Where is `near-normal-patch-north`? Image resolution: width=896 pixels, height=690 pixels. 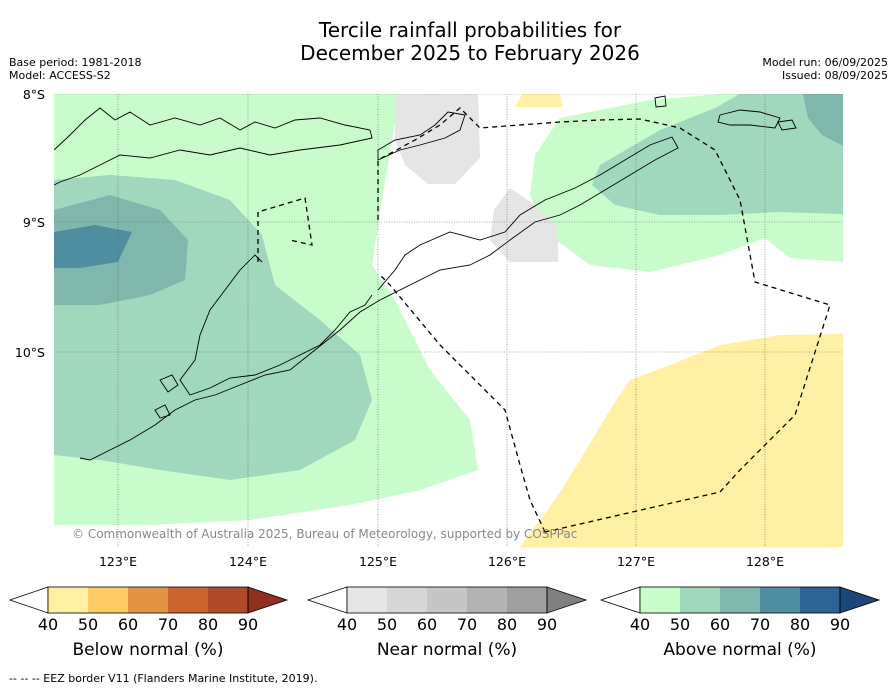
near-normal-patch-north is located at coordinates (437, 139).